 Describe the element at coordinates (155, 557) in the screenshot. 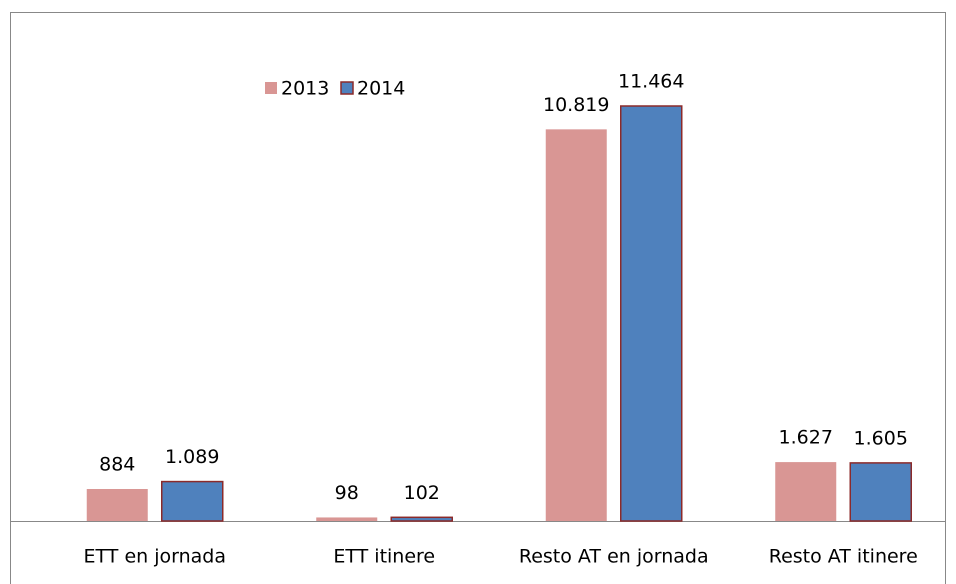

I see `x-tick-label: ETT en jornada` at that location.